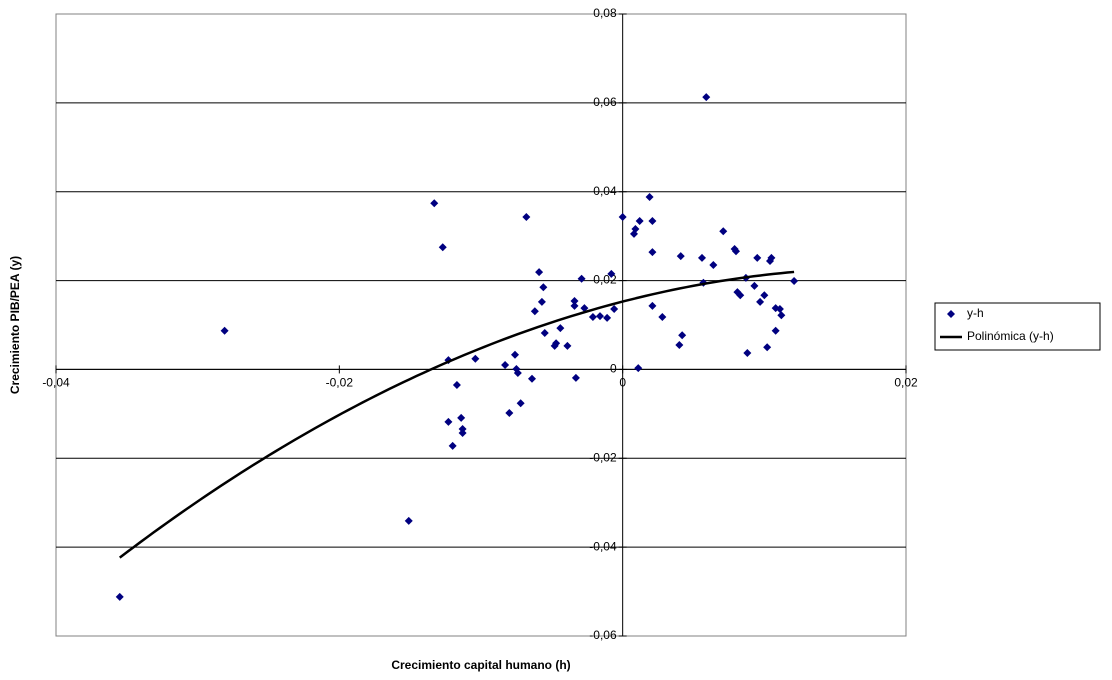 This screenshot has width=1112, height=680. I want to click on y-tick-label: 0,06, so click(605, 102).